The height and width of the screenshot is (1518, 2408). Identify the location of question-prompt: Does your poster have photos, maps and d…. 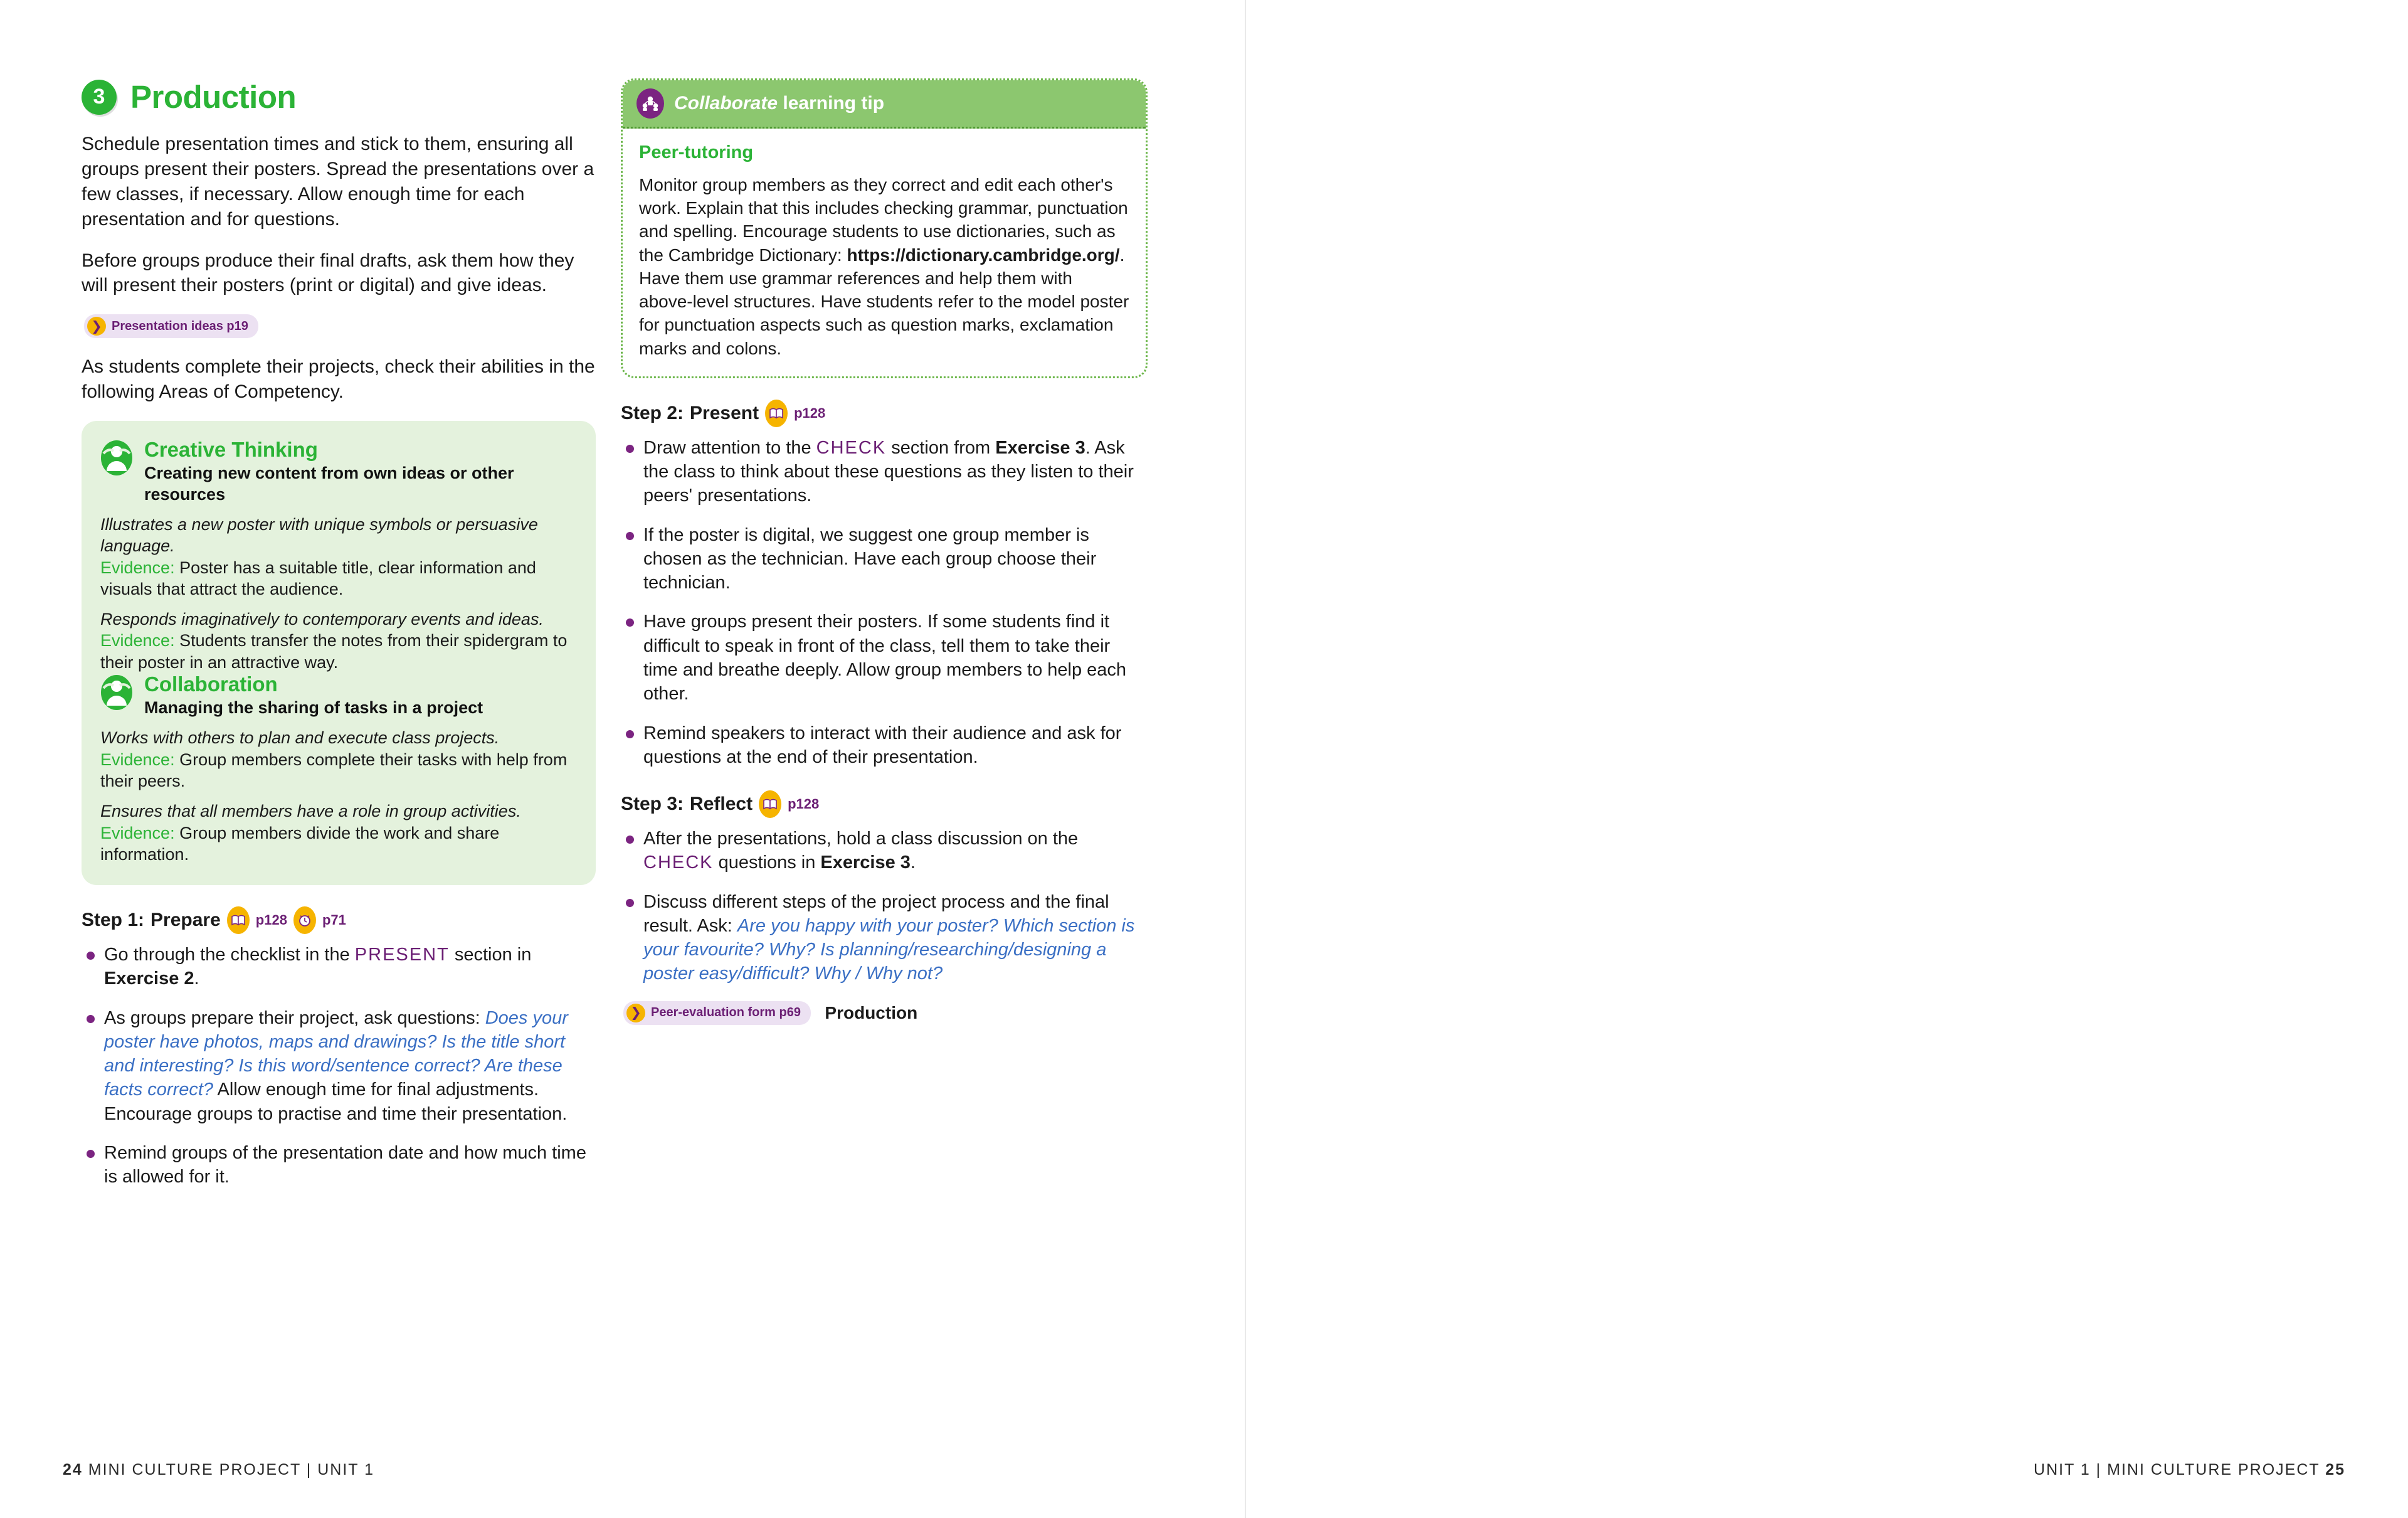
(336, 1054).